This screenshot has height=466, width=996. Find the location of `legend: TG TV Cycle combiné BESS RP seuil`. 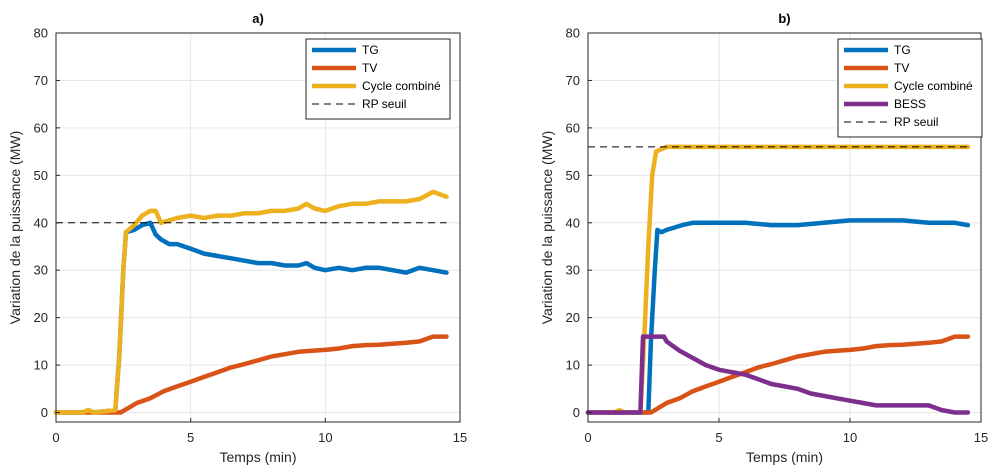

legend: TG TV Cycle combiné BESS RP seuil is located at coordinates (910, 88).